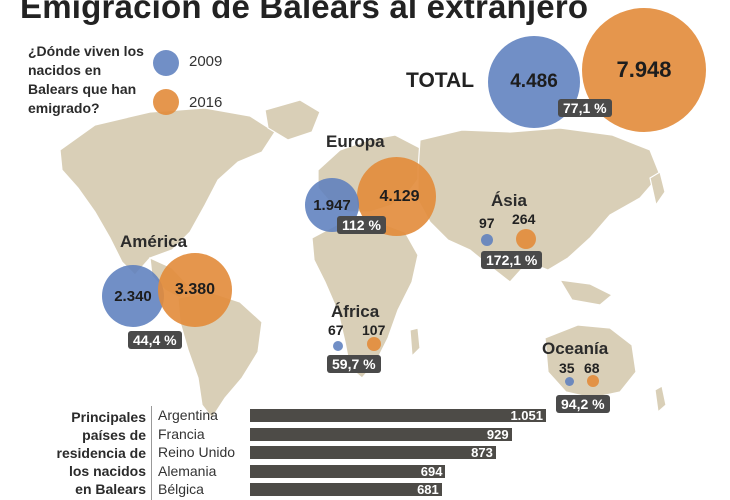 The image size is (730, 500). What do you see at coordinates (509, 200) in the screenshot?
I see `region-title-asia: Ásia` at bounding box center [509, 200].